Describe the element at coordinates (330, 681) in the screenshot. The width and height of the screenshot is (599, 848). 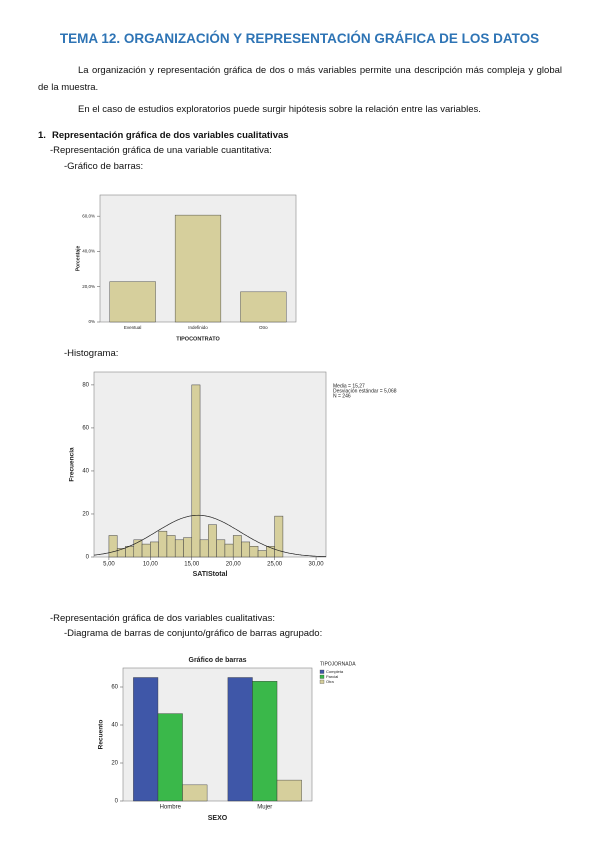
I see `legend-label: Otra` at that location.